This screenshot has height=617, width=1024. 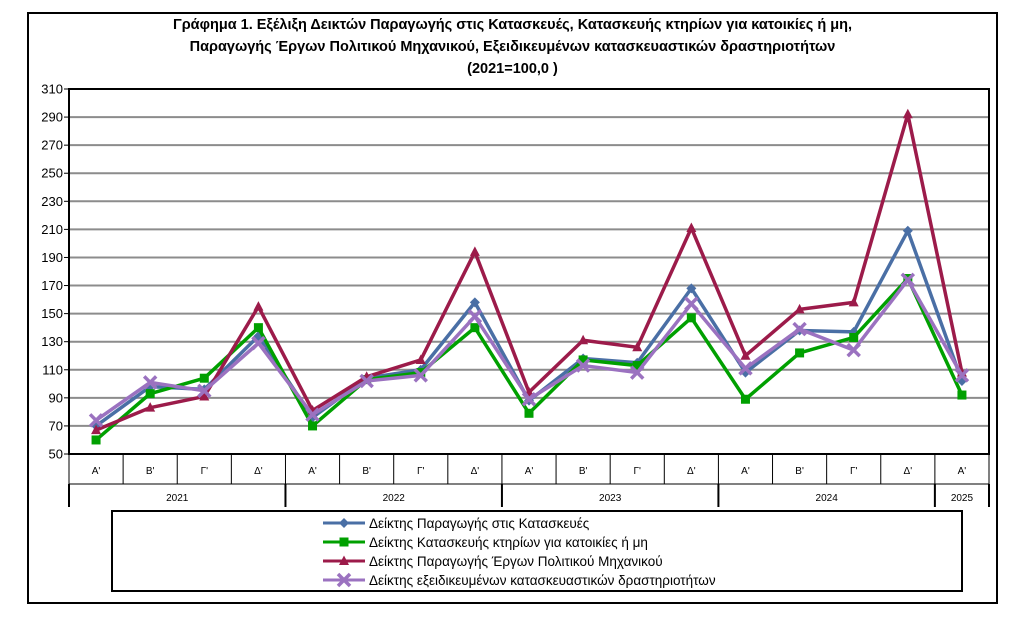 What do you see at coordinates (177, 498) in the screenshot?
I see `year-label: 2021` at bounding box center [177, 498].